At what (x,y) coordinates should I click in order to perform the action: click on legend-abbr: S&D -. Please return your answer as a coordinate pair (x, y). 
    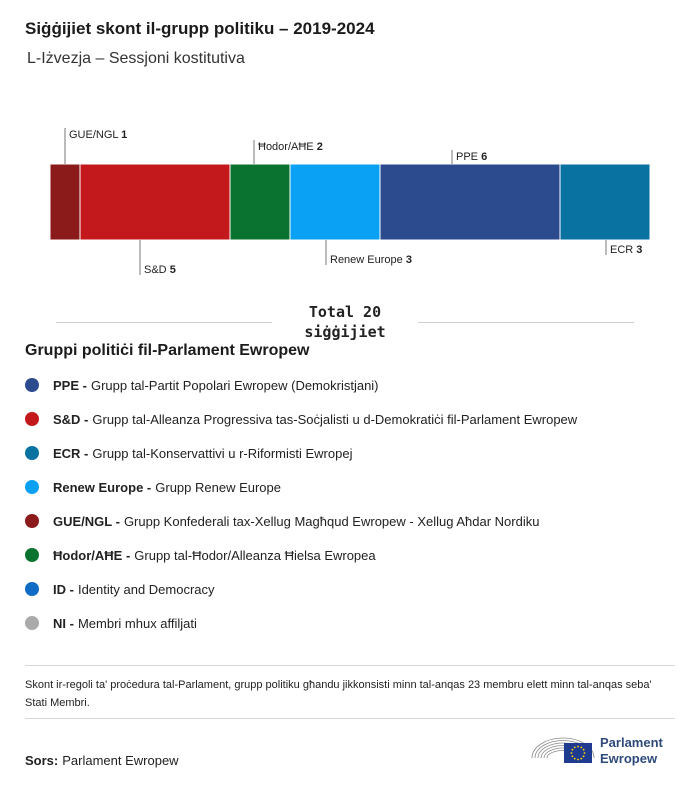
    Looking at the image, I should click on (71, 419).